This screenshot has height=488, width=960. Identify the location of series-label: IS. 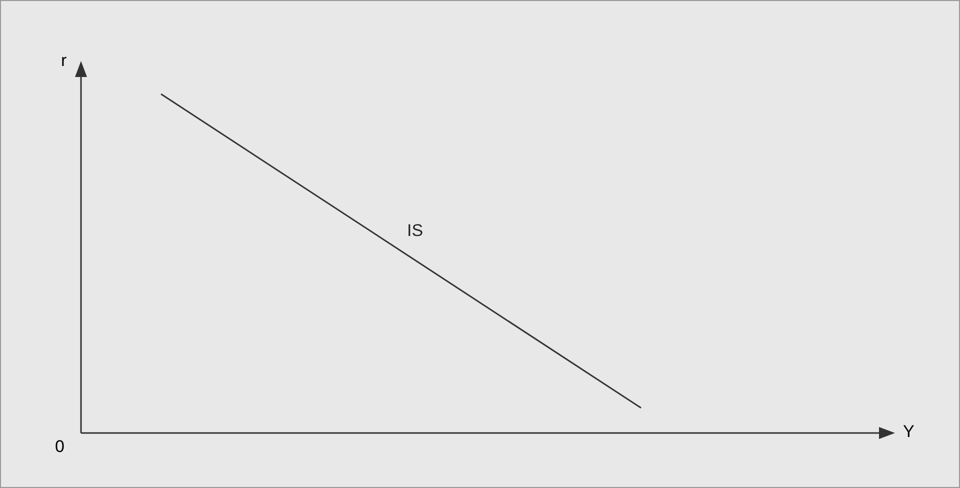
(415, 230).